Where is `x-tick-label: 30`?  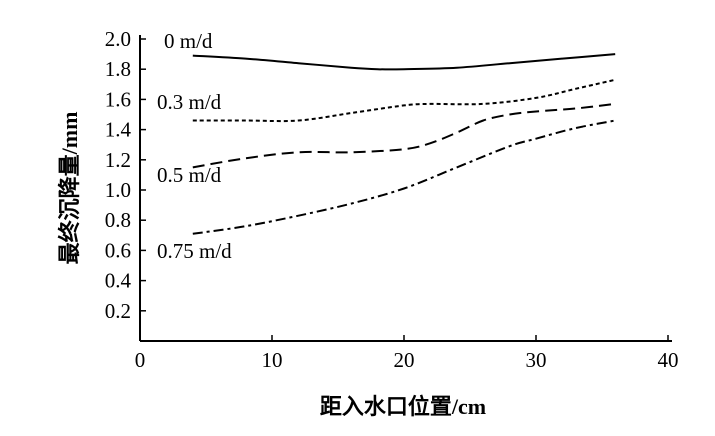
x-tick-label: 30 is located at coordinates (536, 360).